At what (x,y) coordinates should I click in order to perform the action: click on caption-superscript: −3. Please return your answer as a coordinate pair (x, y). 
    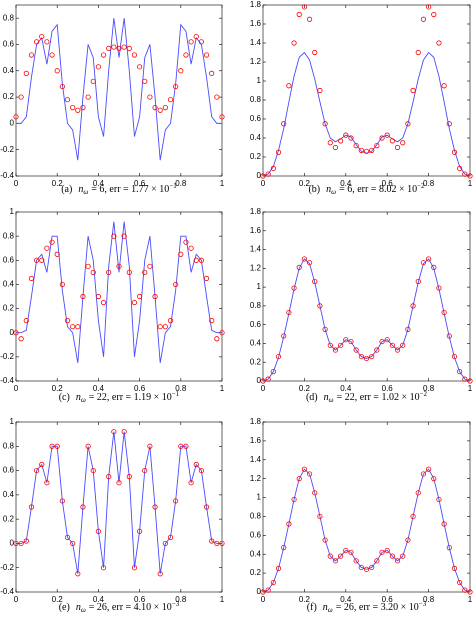
    Looking at the image, I should click on (423, 604).